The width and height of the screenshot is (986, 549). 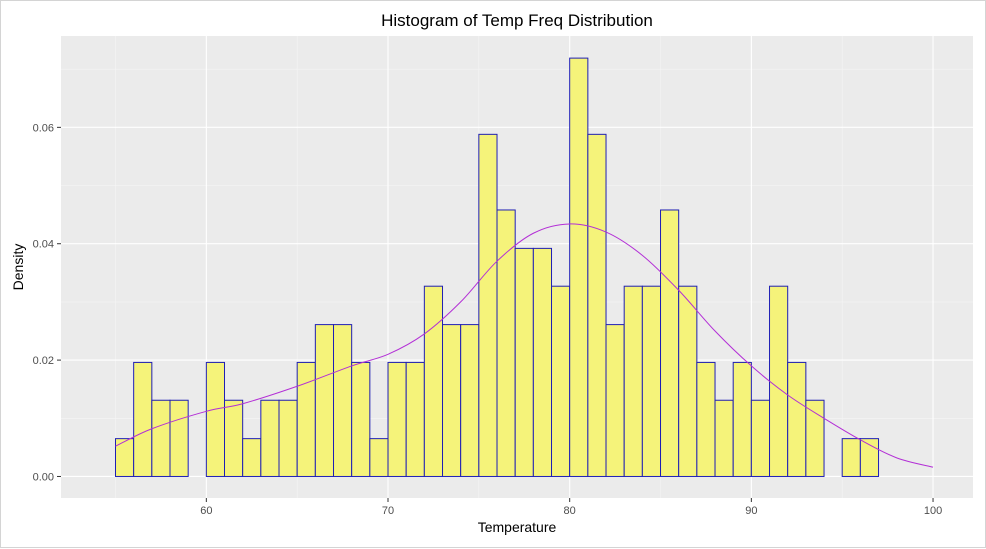 I want to click on y-tick-label: 0.06, so click(x=43, y=128).